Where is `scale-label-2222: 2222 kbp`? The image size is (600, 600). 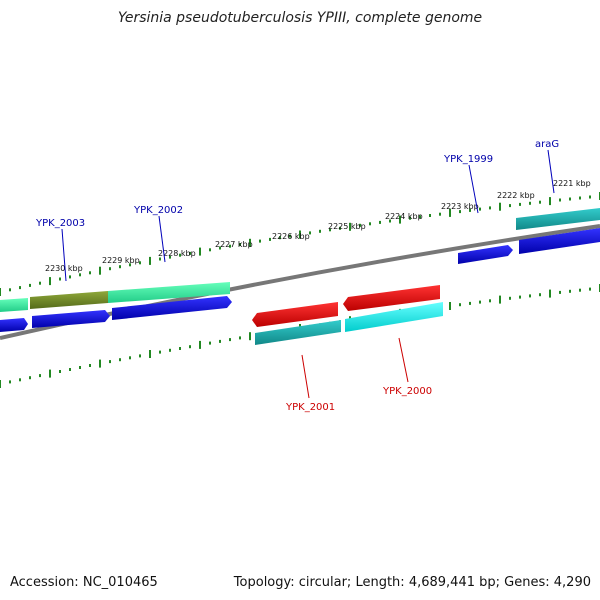 scale-label-2222: 2222 kbp is located at coordinates (516, 195).